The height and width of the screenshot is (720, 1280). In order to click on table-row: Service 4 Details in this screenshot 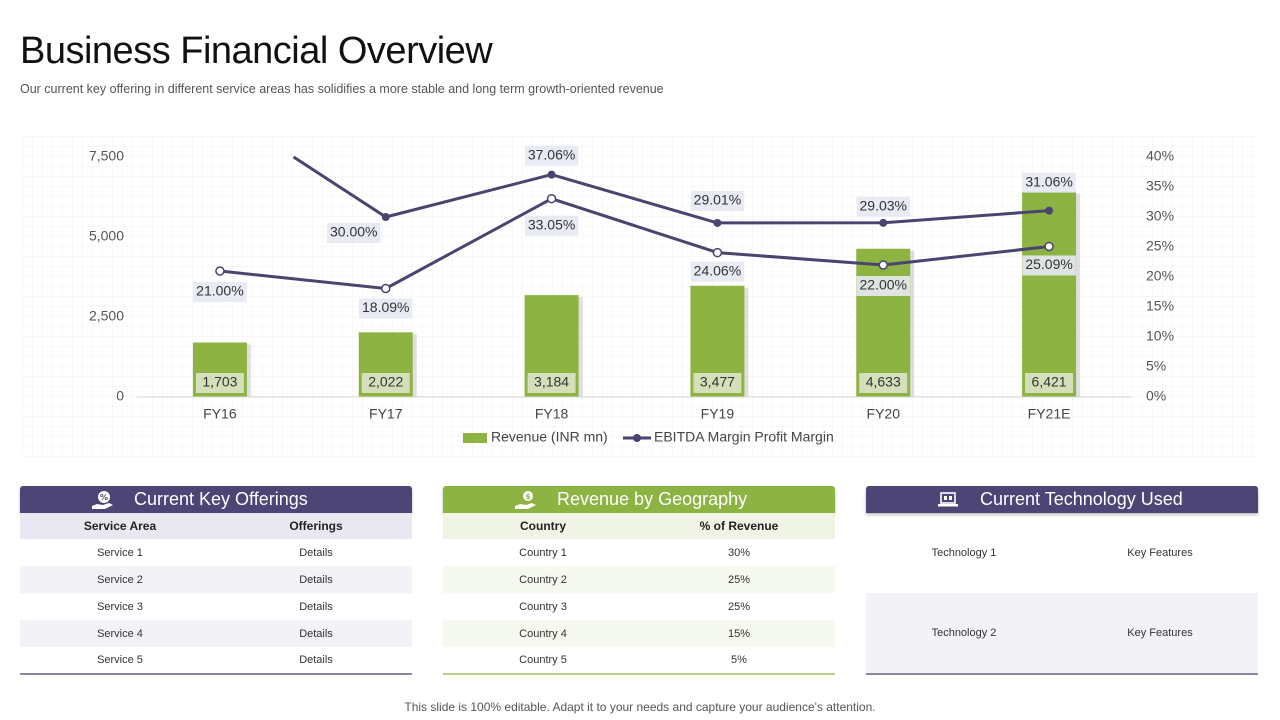, I will do `click(216, 633)`.